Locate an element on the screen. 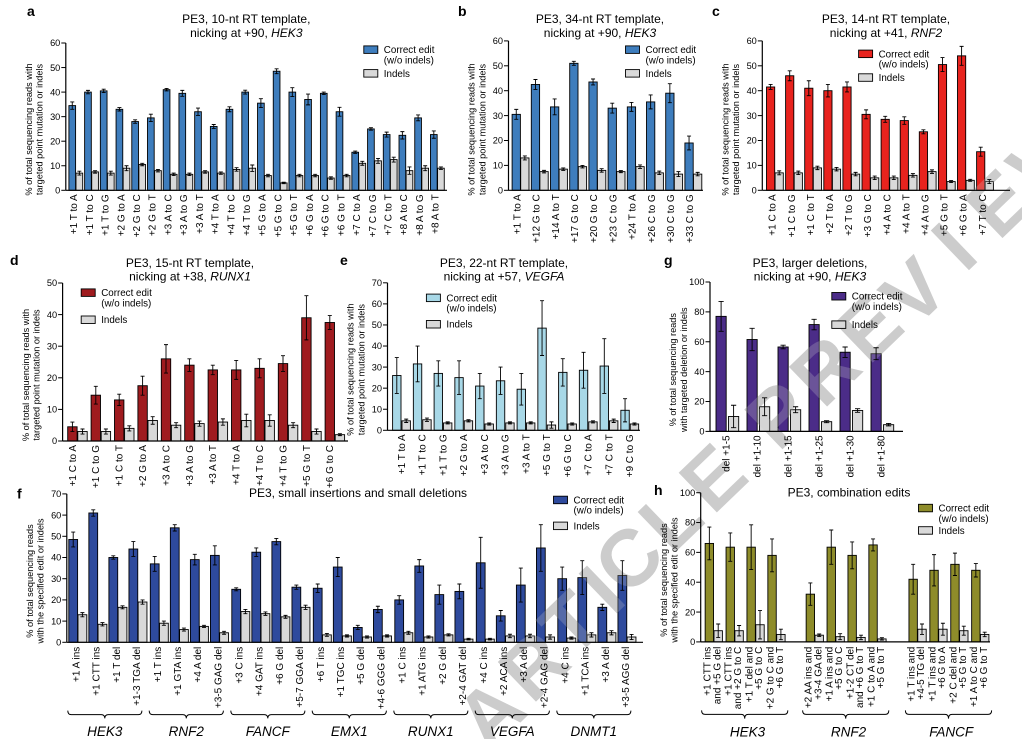  svg-text: +1 A ins is located at coordinates (77, 664).